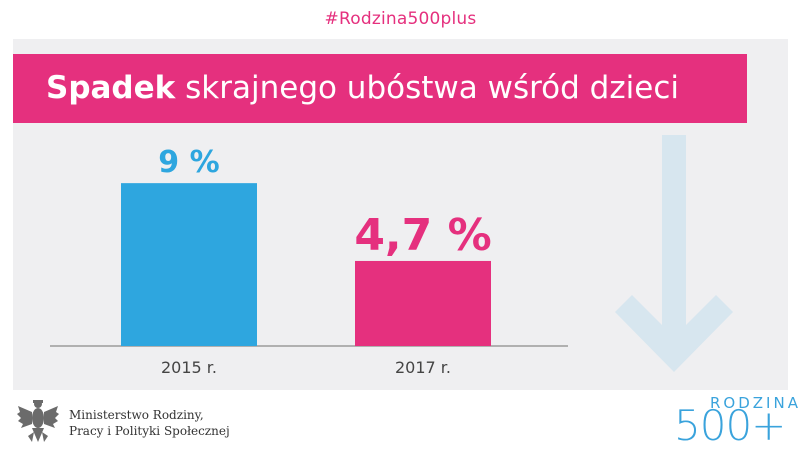 This screenshot has height=451, width=801. I want to click on category-label-2: 2017 r., so click(423, 367).